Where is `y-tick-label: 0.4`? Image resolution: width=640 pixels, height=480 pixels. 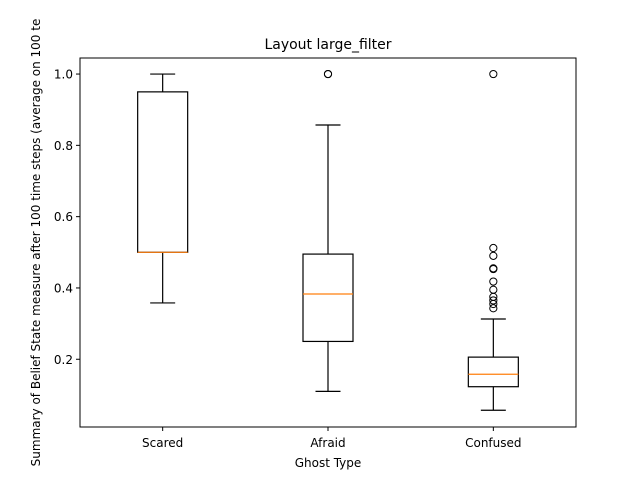
y-tick-label: 0.4 is located at coordinates (63, 288).